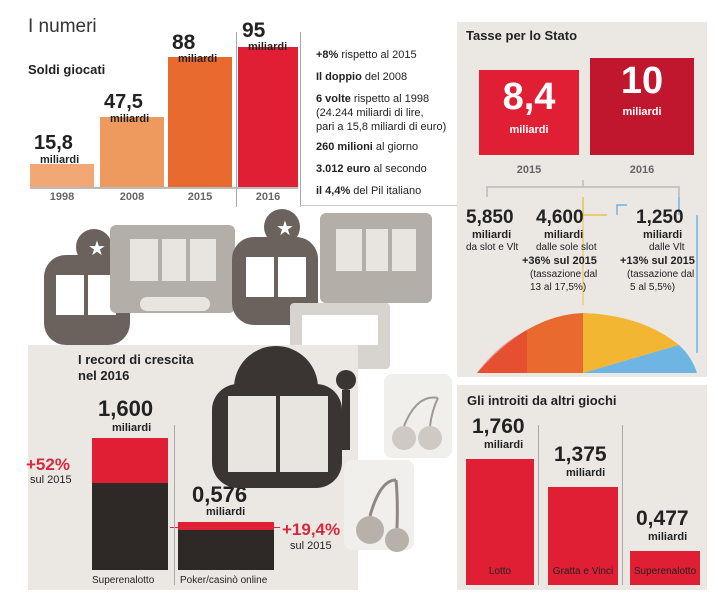  What do you see at coordinates (502, 351) in the screenshot?
I see `pie-slot-gradient` at bounding box center [502, 351].